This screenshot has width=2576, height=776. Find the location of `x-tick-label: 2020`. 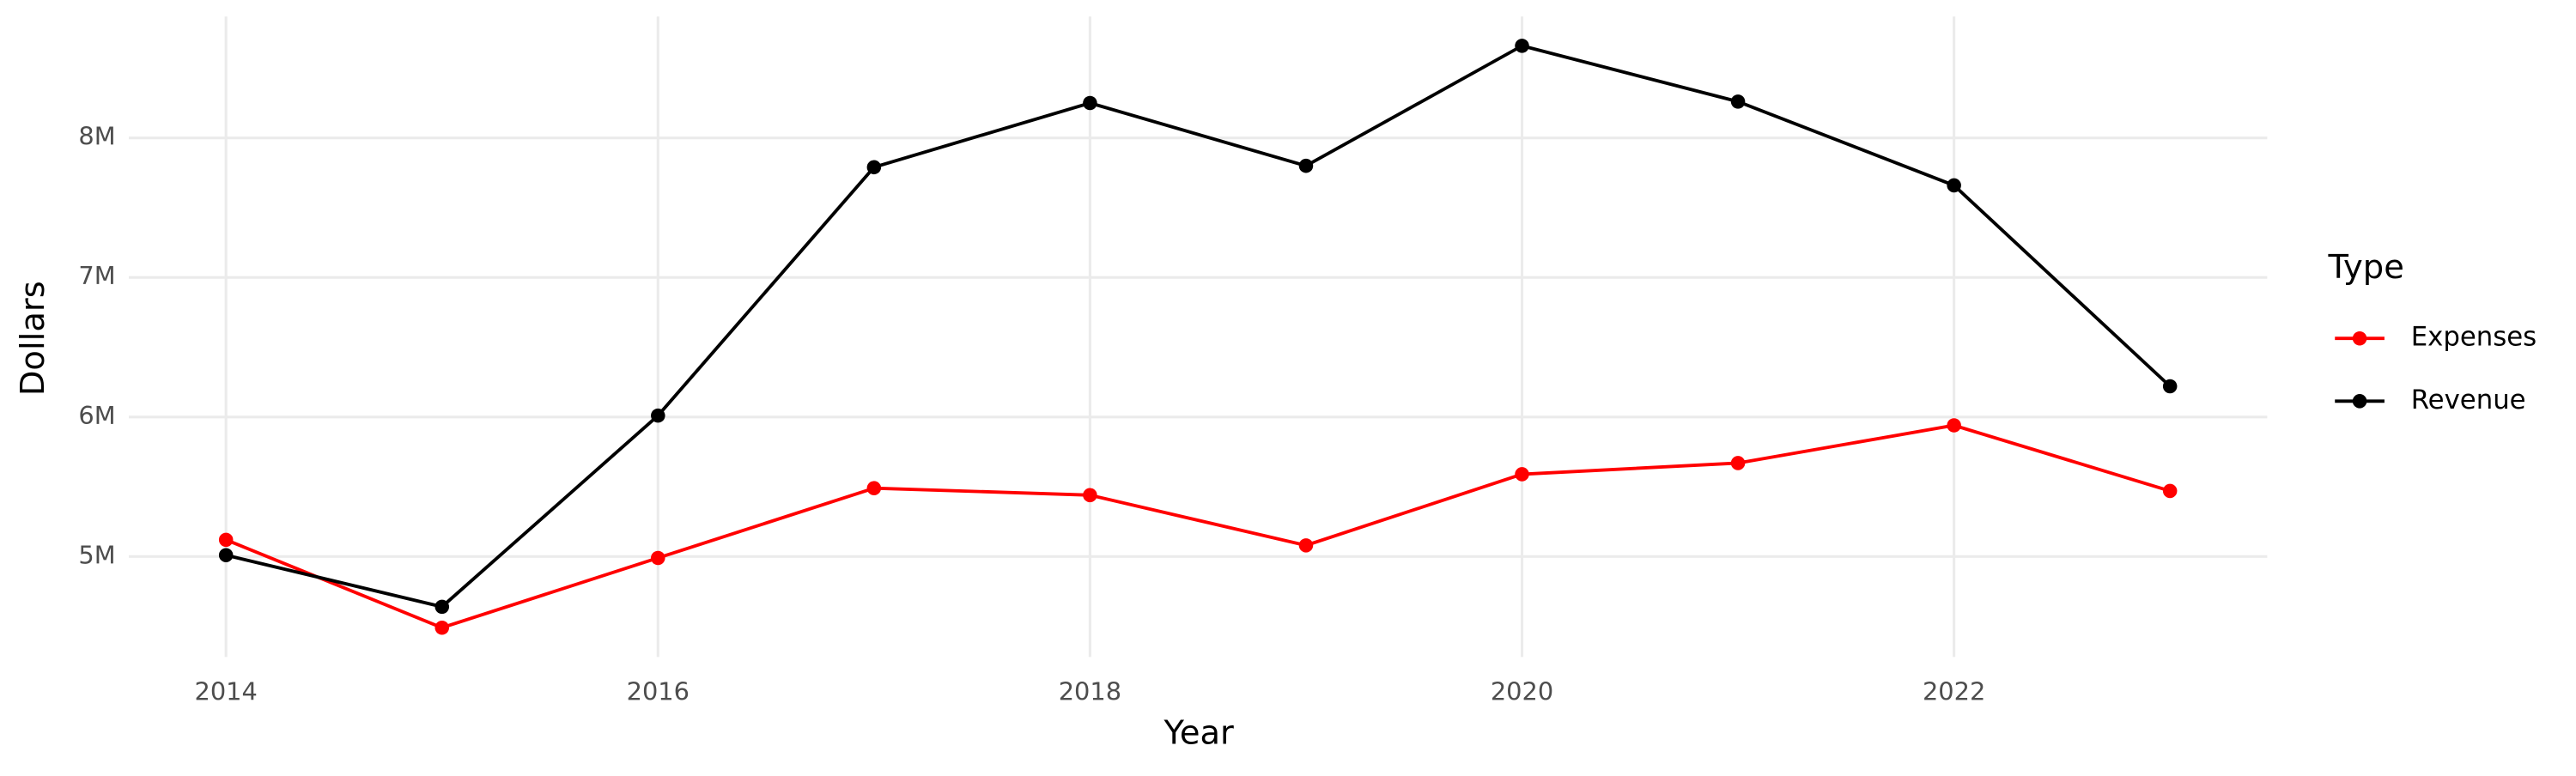

x-tick-label: 2020 is located at coordinates (1522, 691).